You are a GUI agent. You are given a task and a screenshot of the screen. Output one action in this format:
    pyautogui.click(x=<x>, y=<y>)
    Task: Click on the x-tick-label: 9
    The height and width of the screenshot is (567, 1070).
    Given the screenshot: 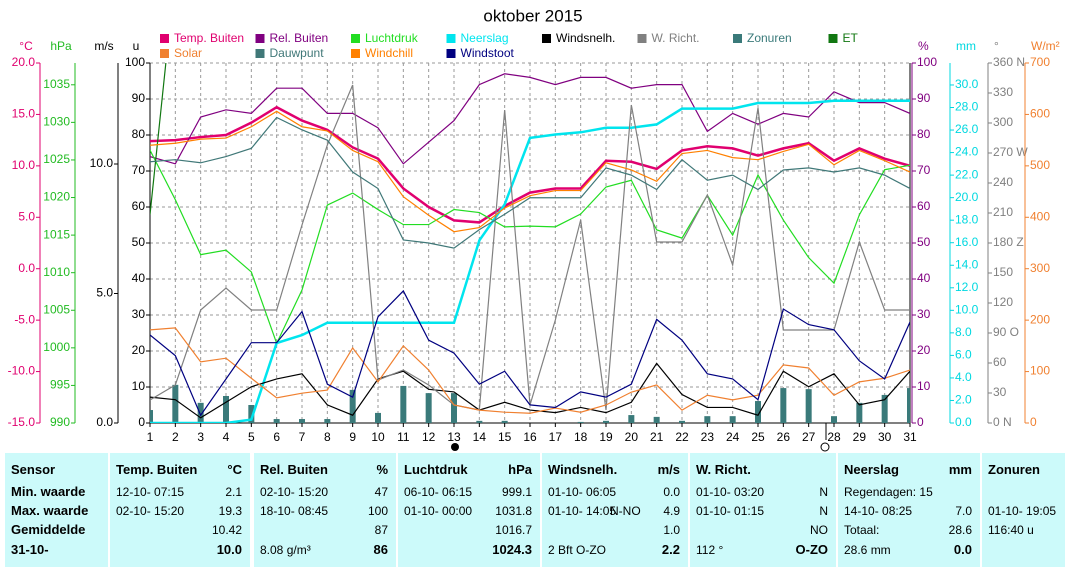 What is the action you would take?
    pyautogui.click(x=352, y=437)
    